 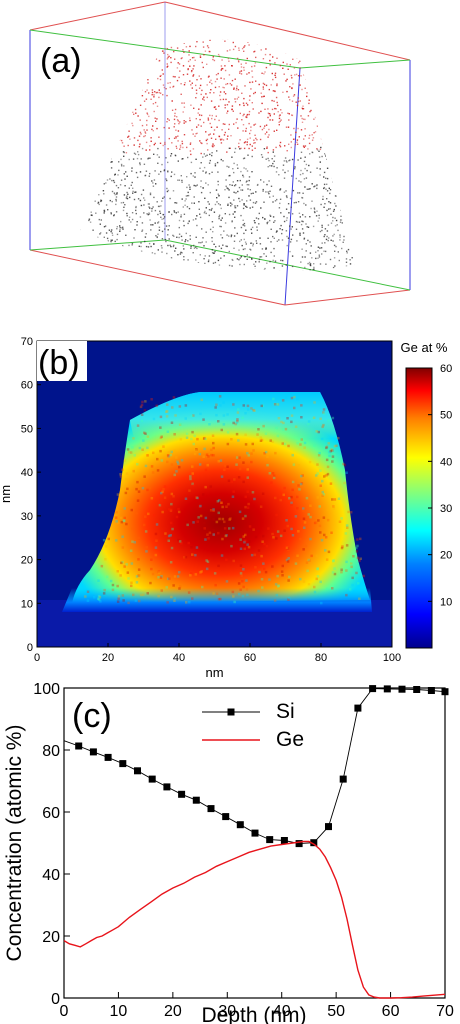 I want to click on si-point, so click(x=314, y=843).